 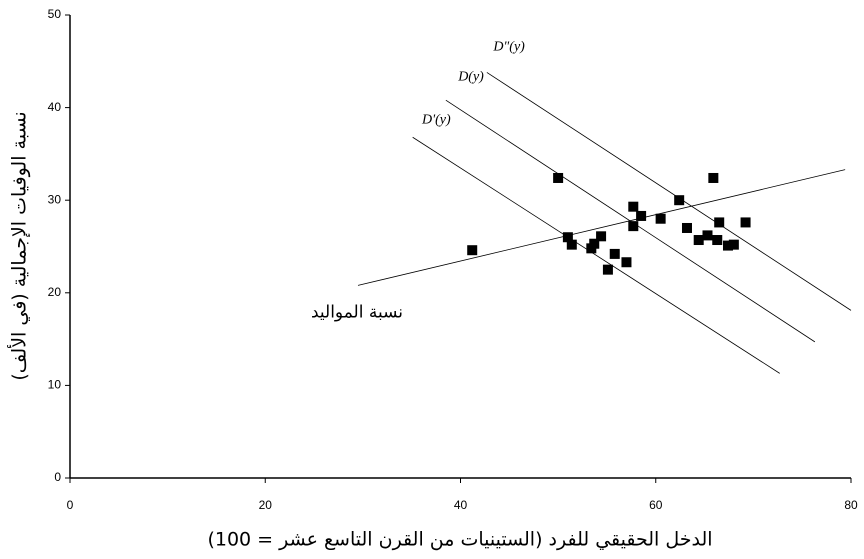 What do you see at coordinates (266, 505) in the screenshot?
I see `x-tick-label: 20` at bounding box center [266, 505].